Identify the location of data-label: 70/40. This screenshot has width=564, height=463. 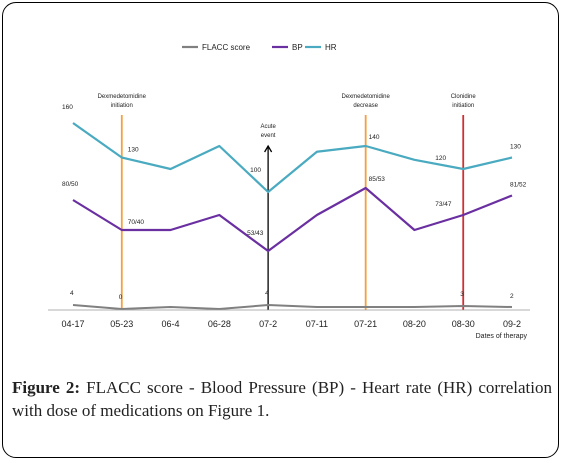
(136, 222).